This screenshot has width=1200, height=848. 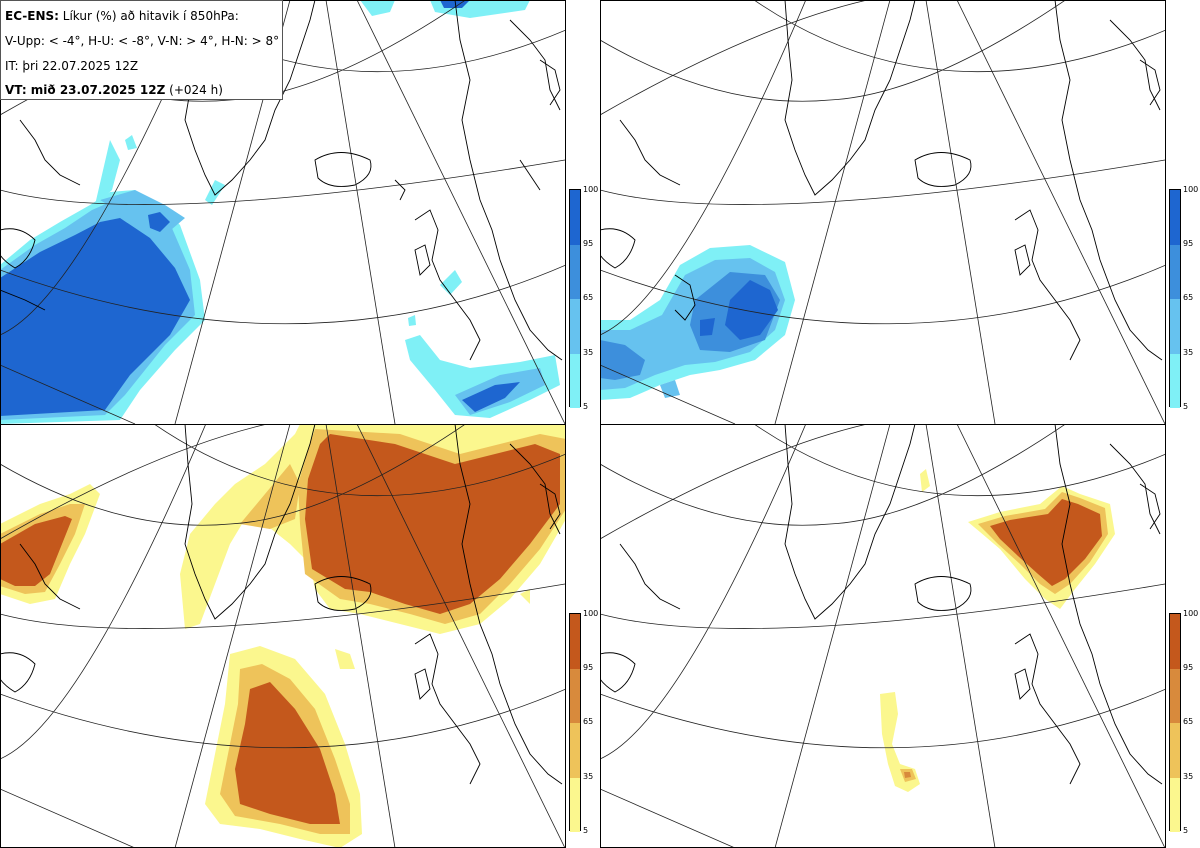 What do you see at coordinates (72, 66) in the screenshot?
I see `init-time-line: IT: þri 22.07.2025 12Z` at bounding box center [72, 66].